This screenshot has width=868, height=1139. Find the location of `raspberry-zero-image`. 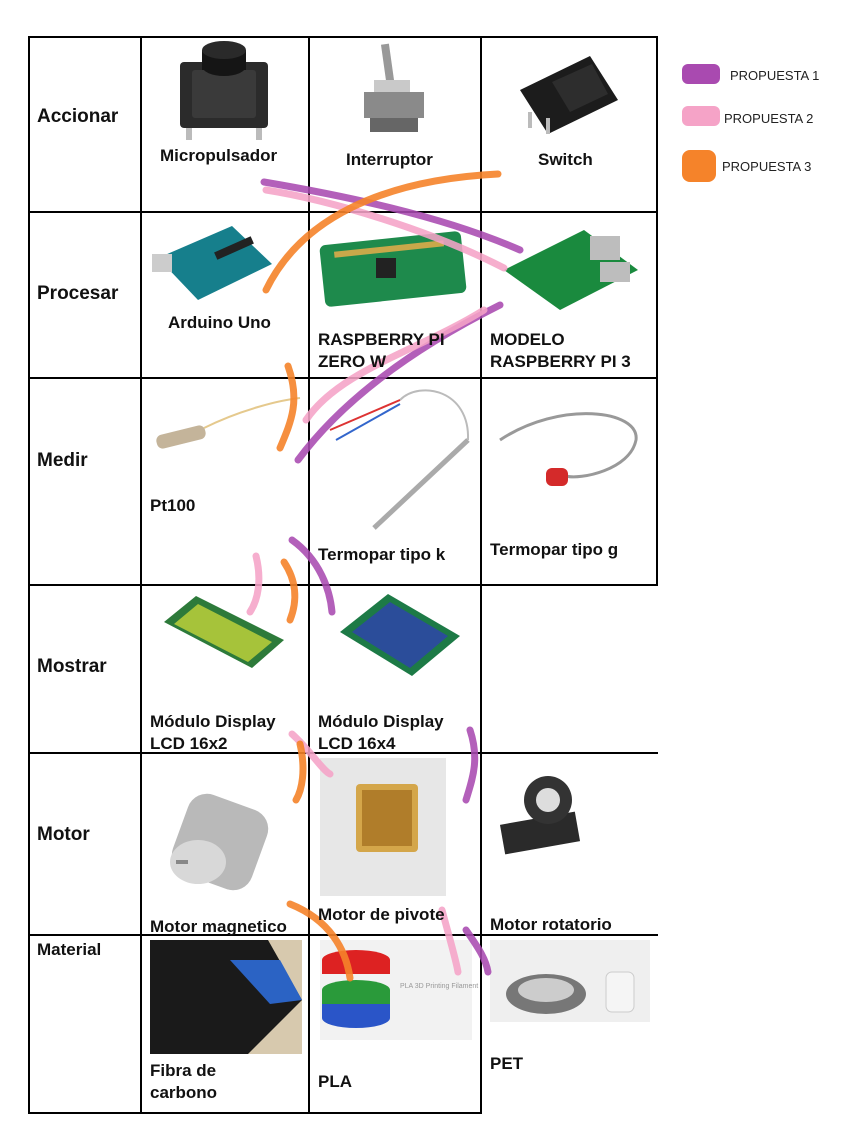

raspberry-zero-image is located at coordinates (393, 269).